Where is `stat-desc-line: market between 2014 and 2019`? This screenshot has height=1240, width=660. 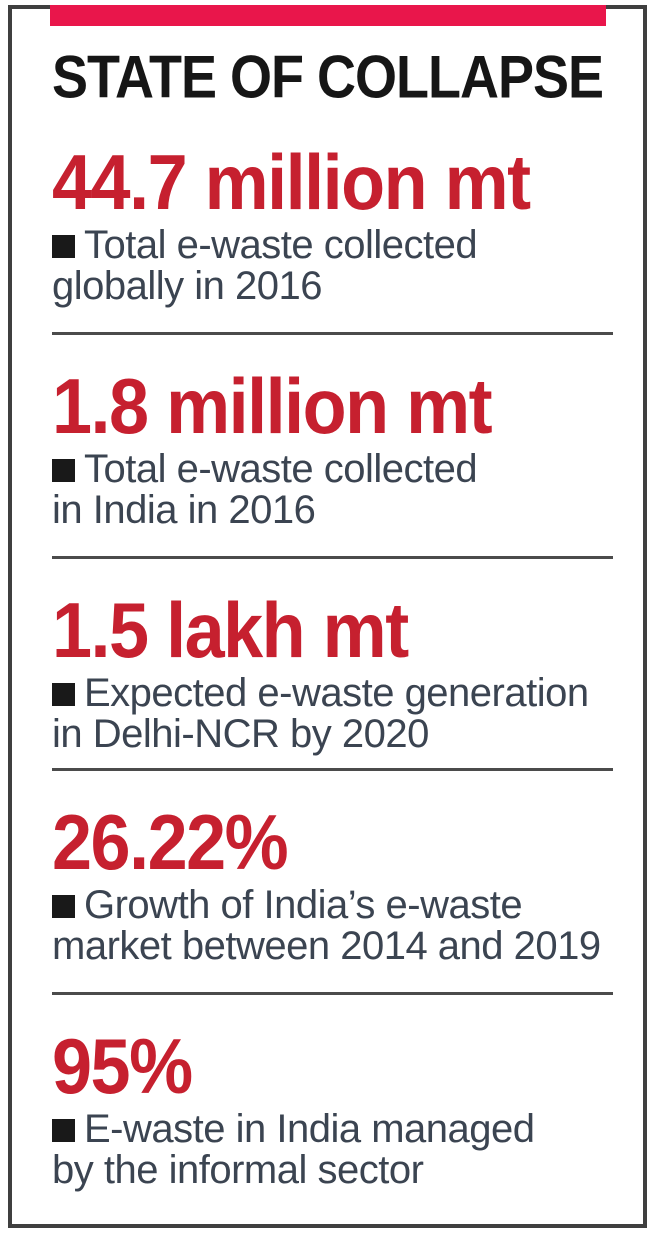
stat-desc-line: market between 2014 and 2019 is located at coordinates (326, 946).